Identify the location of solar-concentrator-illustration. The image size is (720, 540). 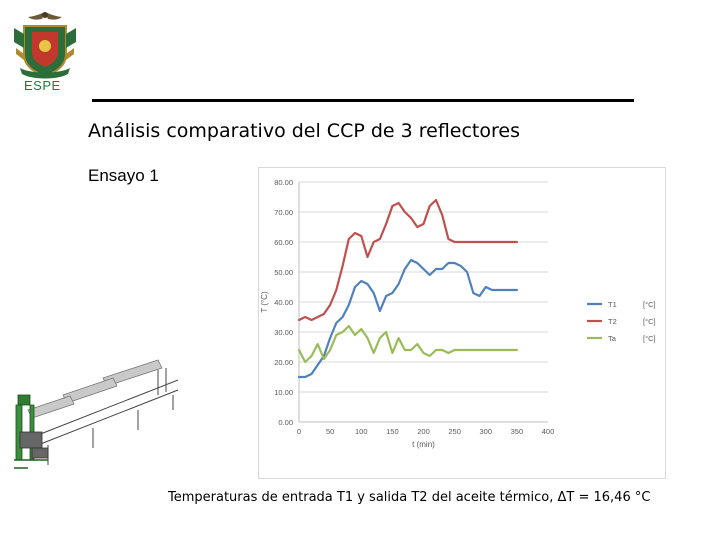
(96, 414).